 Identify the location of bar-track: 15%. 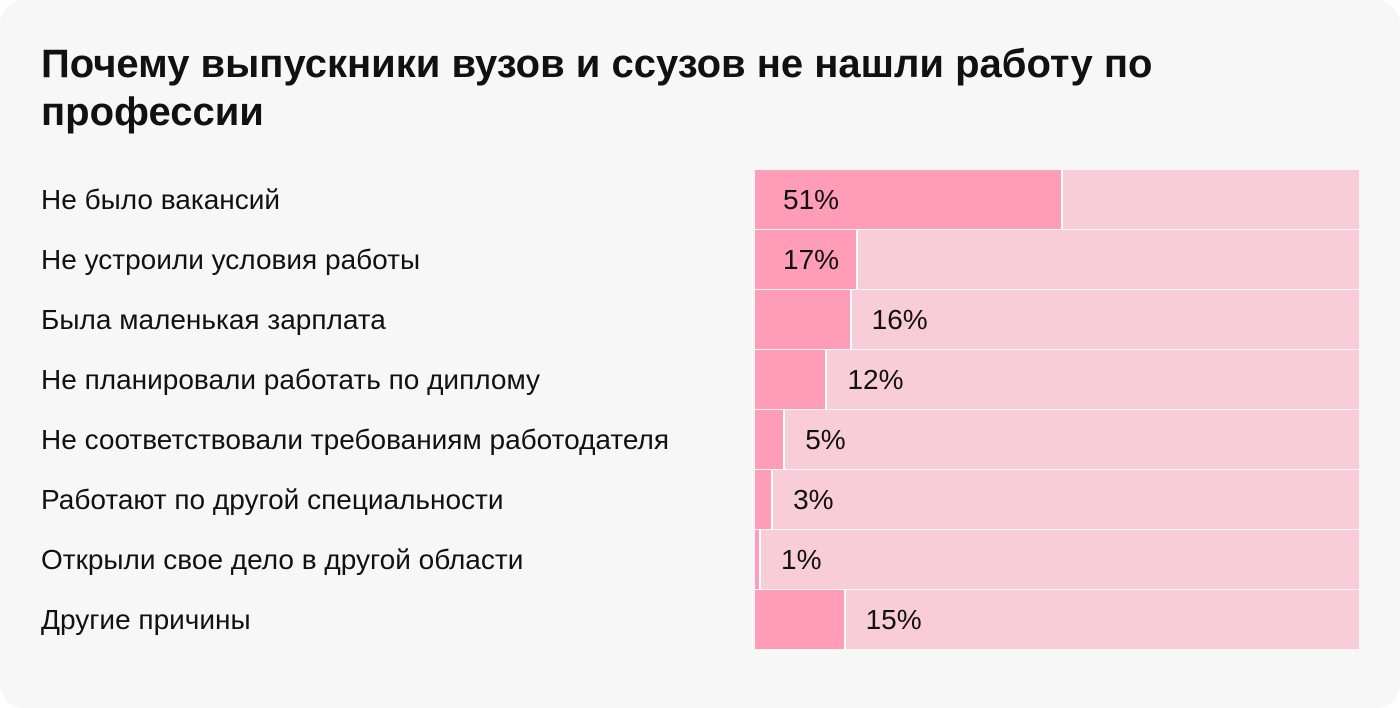
(1057, 619).